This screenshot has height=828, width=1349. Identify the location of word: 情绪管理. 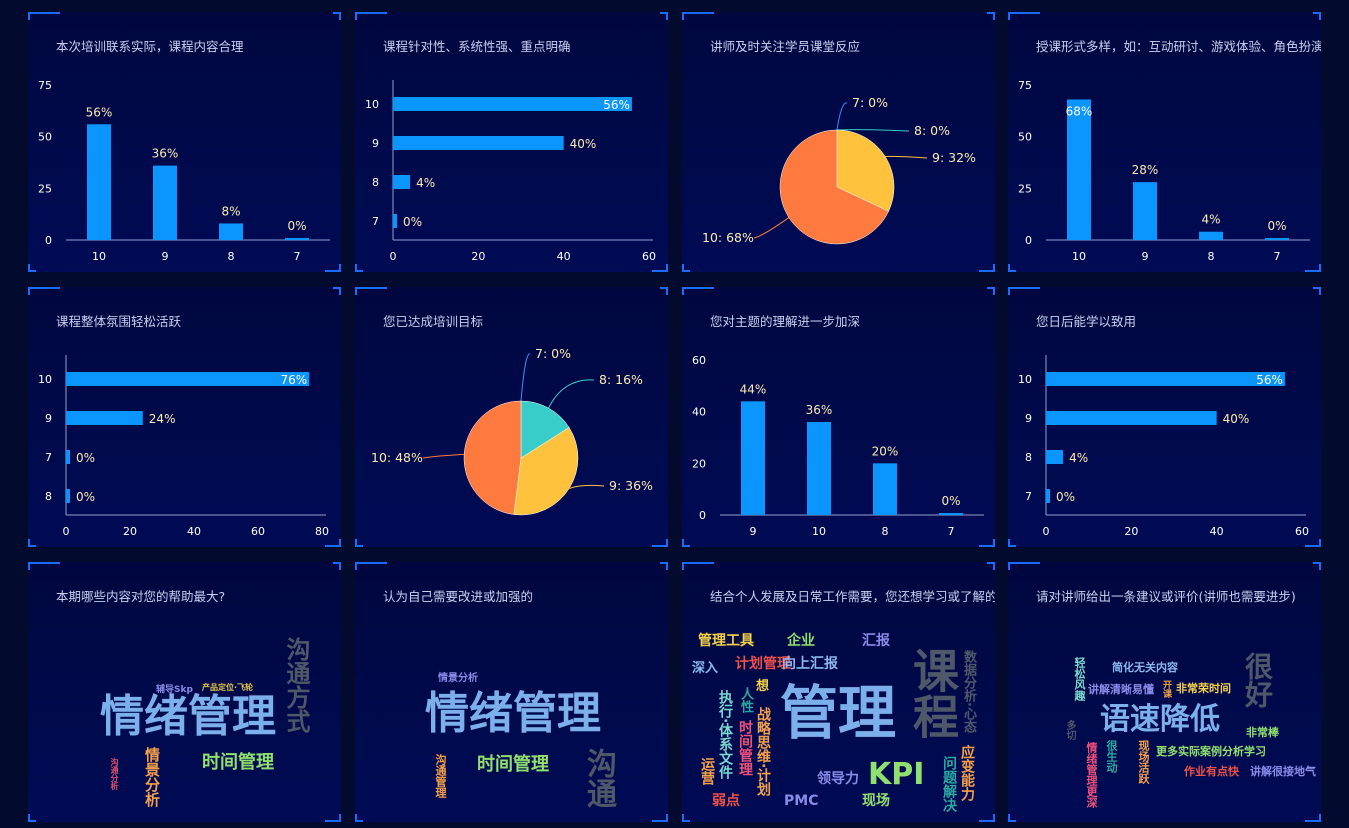
(513, 713).